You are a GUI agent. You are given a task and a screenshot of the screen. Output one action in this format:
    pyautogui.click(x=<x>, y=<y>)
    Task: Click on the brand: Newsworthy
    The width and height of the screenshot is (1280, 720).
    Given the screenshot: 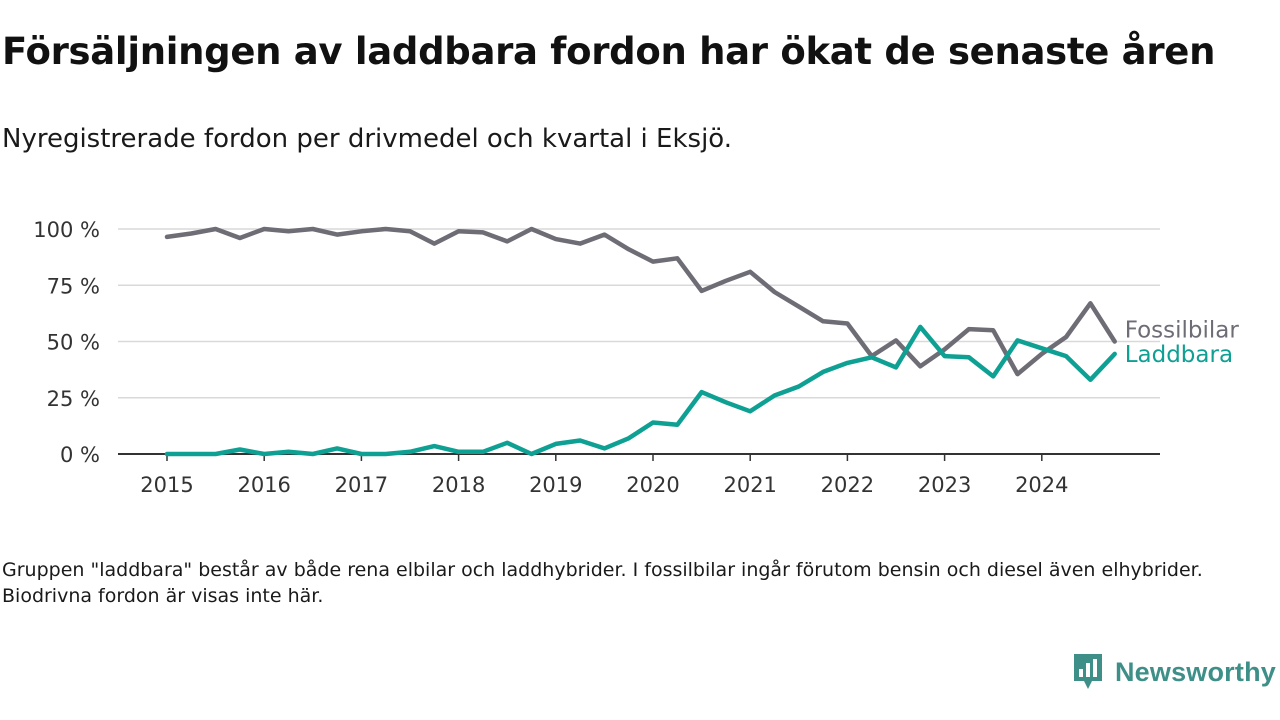 What is the action you would take?
    pyautogui.click(x=1173, y=672)
    